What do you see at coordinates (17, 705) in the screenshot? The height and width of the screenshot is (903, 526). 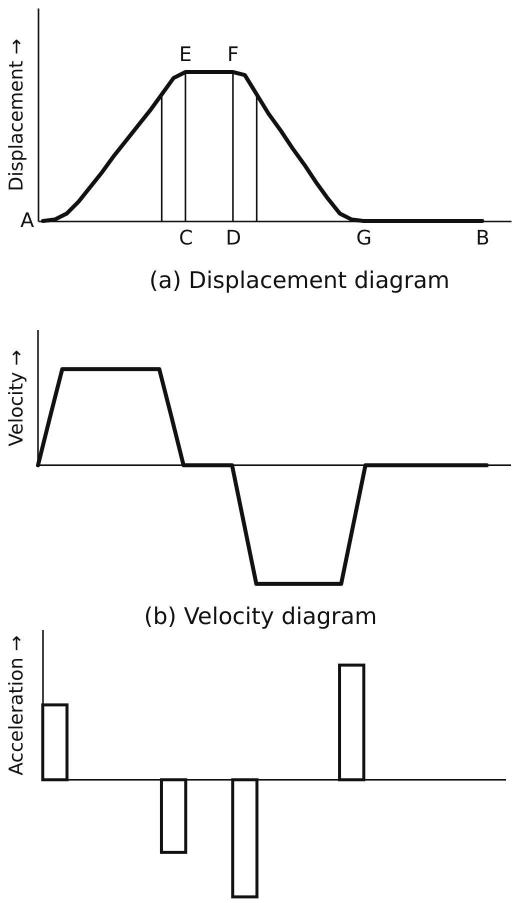 I see `y-axis-title: Acceleration →` at bounding box center [17, 705].